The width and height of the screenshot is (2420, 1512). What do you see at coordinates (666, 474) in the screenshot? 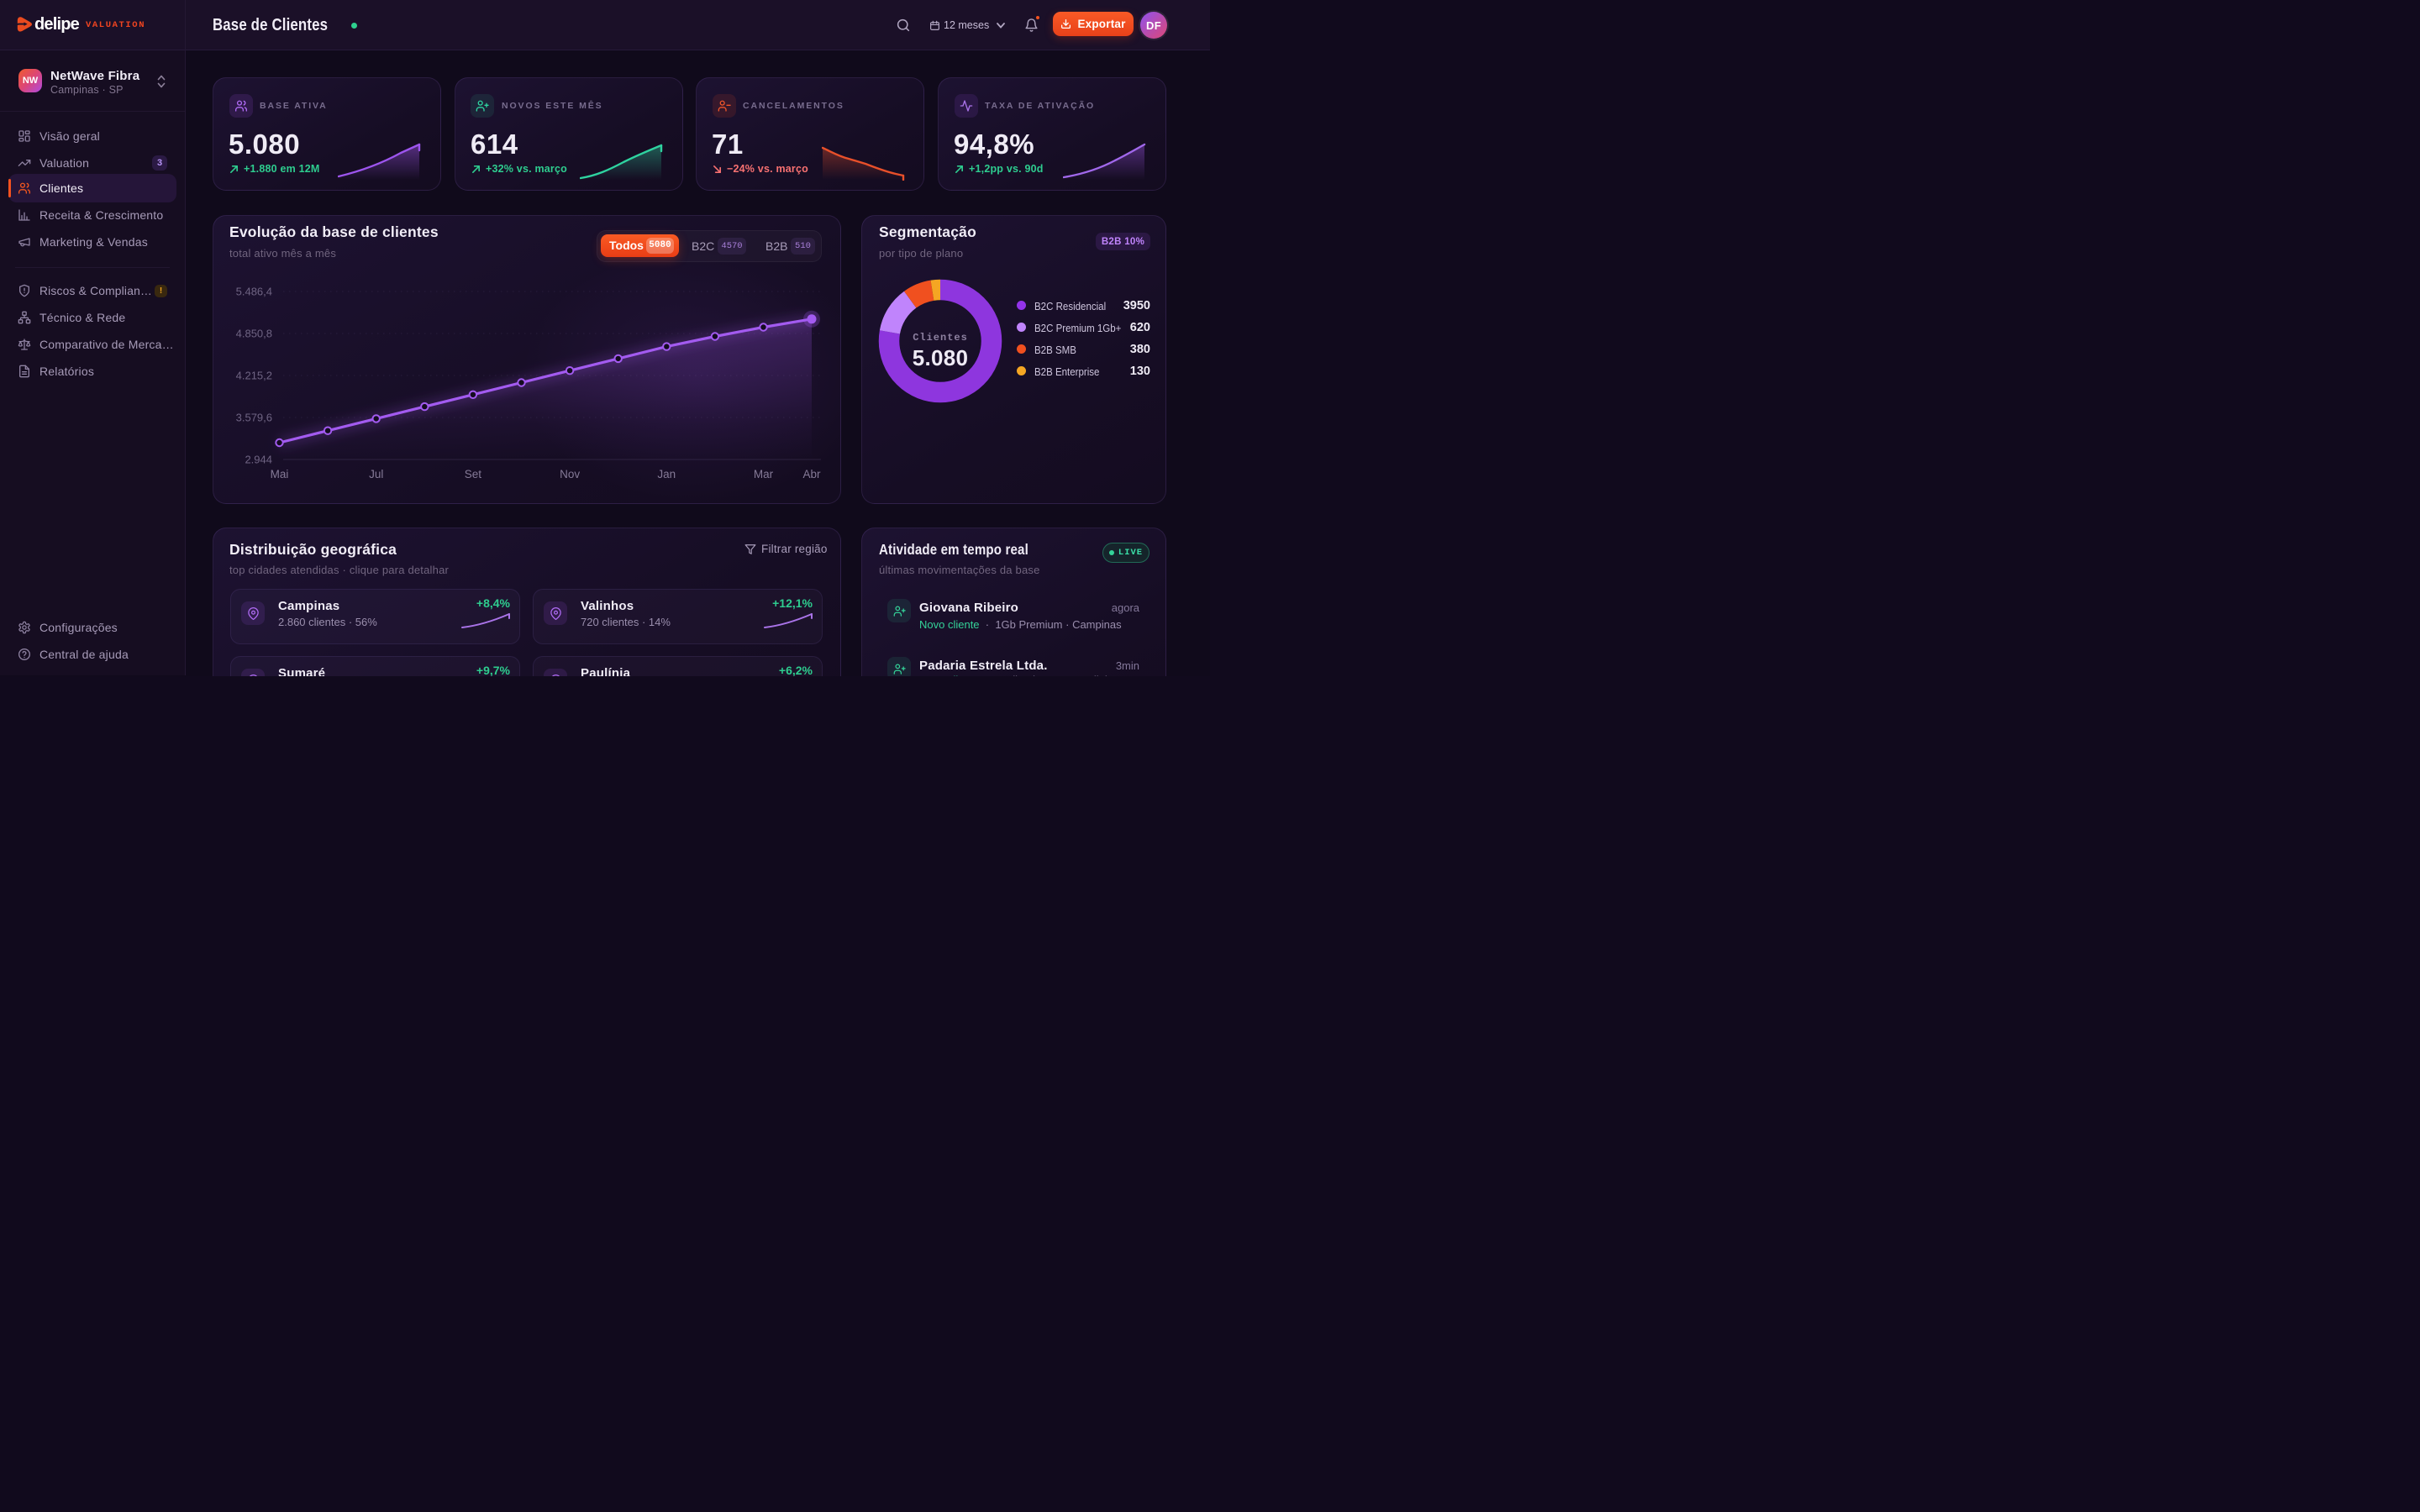
I see `svg-text: Jan` at bounding box center [666, 474].